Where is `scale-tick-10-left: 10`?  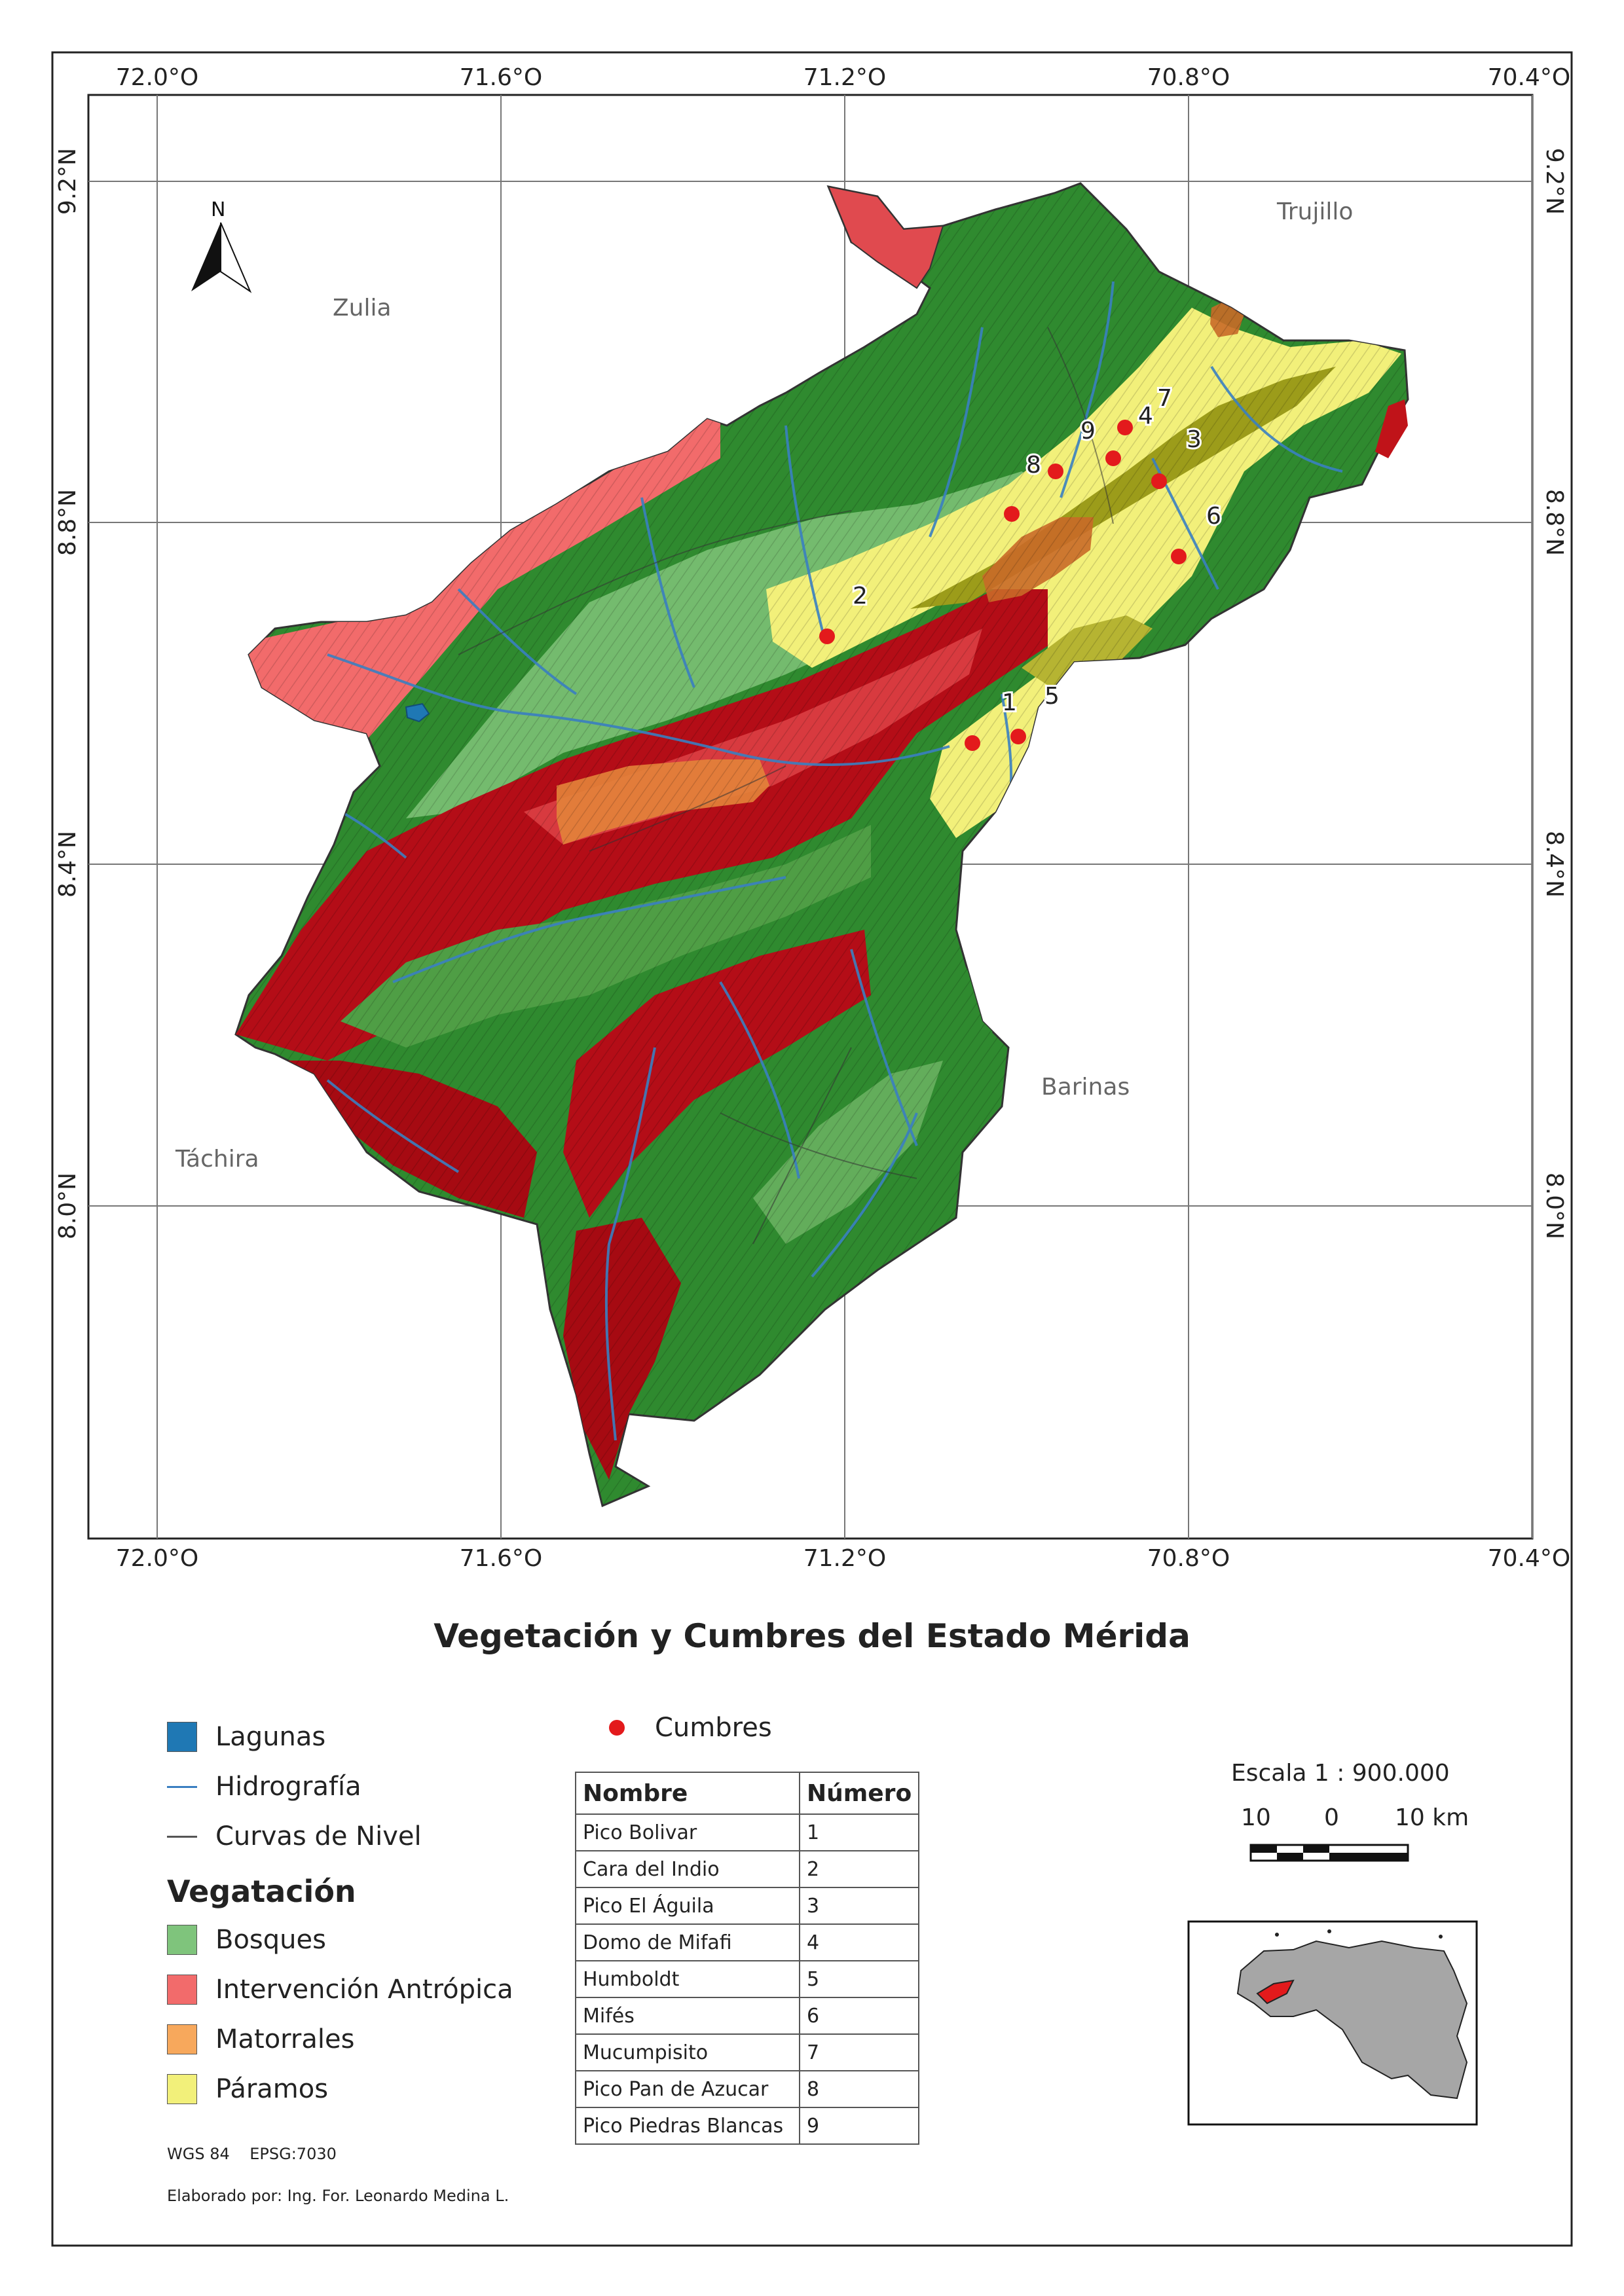 scale-tick-10-left: 10 is located at coordinates (1256, 1817).